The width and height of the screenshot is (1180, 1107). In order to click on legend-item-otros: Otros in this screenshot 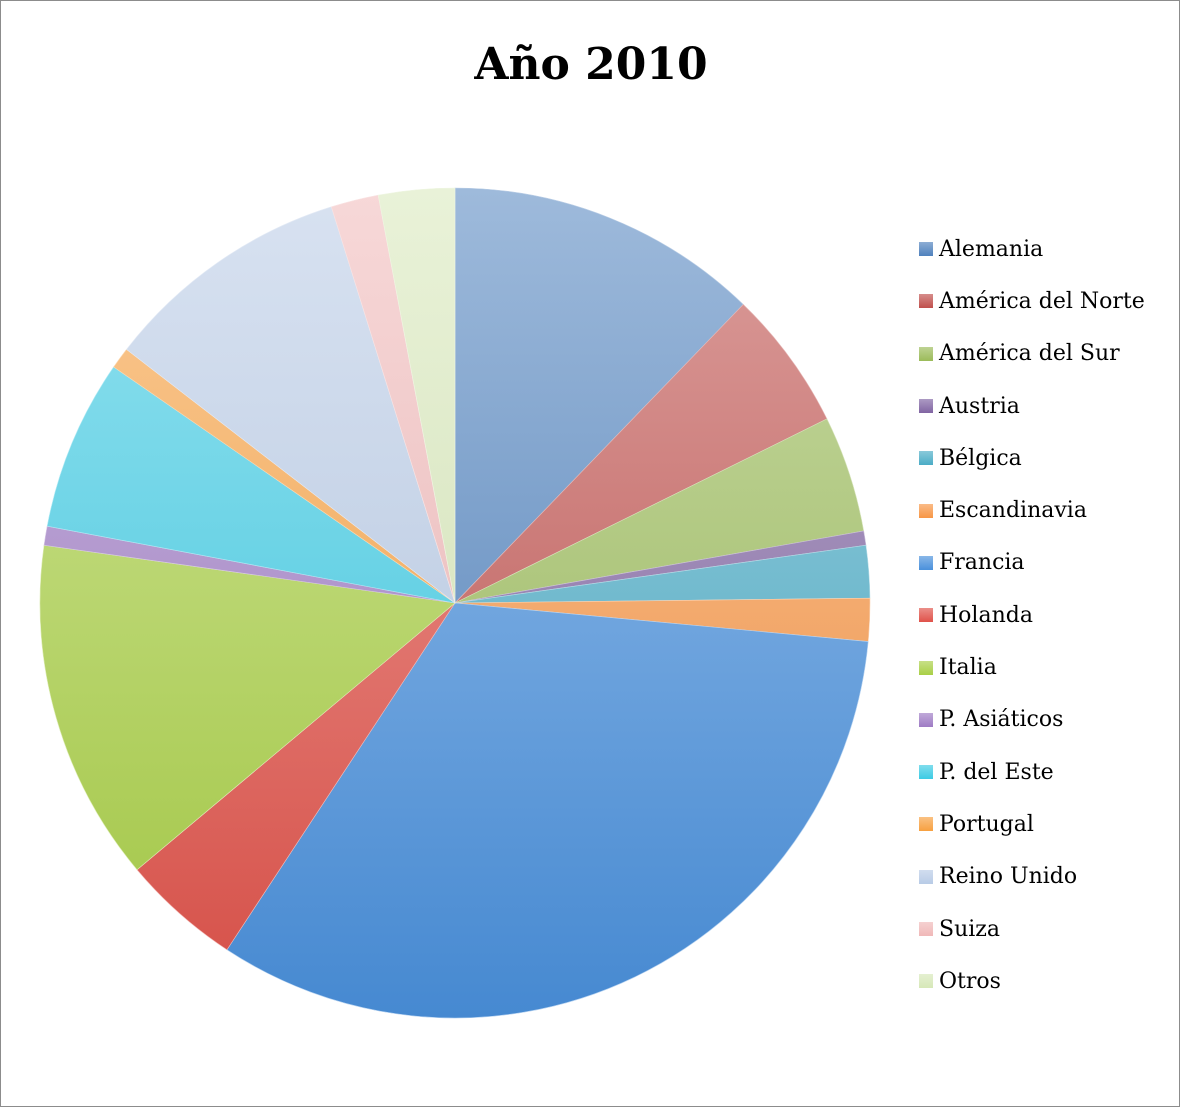, I will do `click(1032, 981)`.